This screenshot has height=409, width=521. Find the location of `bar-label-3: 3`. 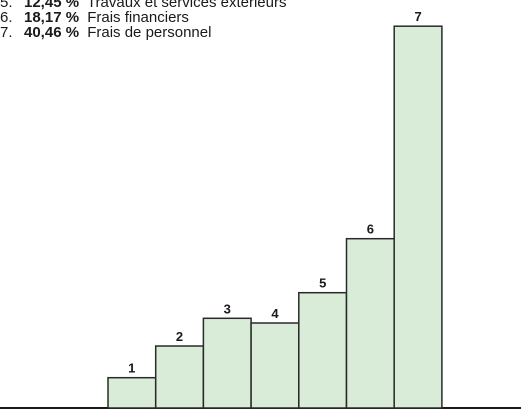

bar-label-3: 3 is located at coordinates (227, 308).